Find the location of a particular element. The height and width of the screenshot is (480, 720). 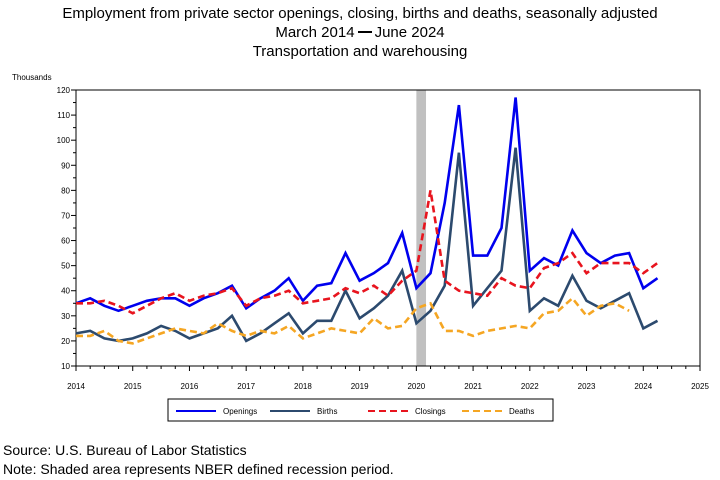

recession-band is located at coordinates (421, 228).